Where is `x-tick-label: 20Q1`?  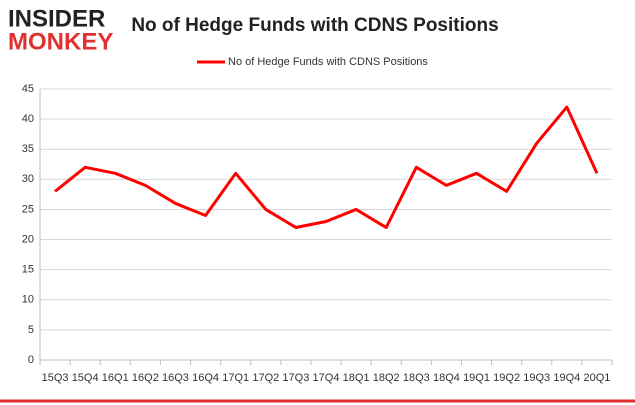
x-tick-label: 20Q1 is located at coordinates (596, 378).